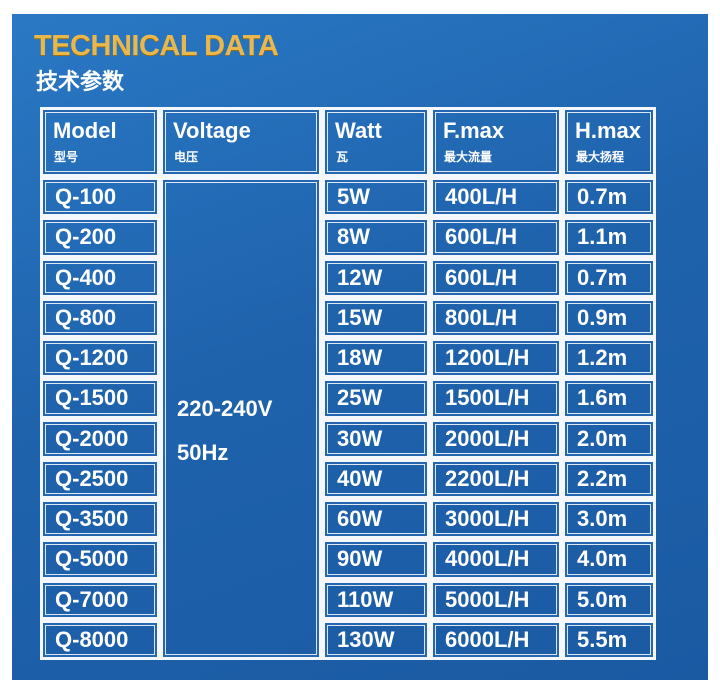 Image resolution: width=720 pixels, height=696 pixels. Describe the element at coordinates (186, 157) in the screenshot. I see `header-sublabel: 电压` at that location.